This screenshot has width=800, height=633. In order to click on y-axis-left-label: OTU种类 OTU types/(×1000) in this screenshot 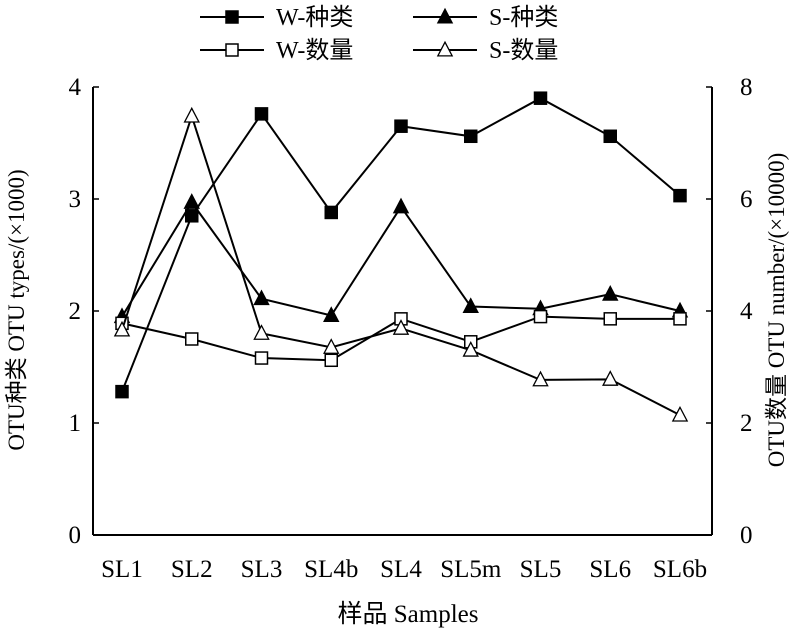, I will do `click(16, 309)`.